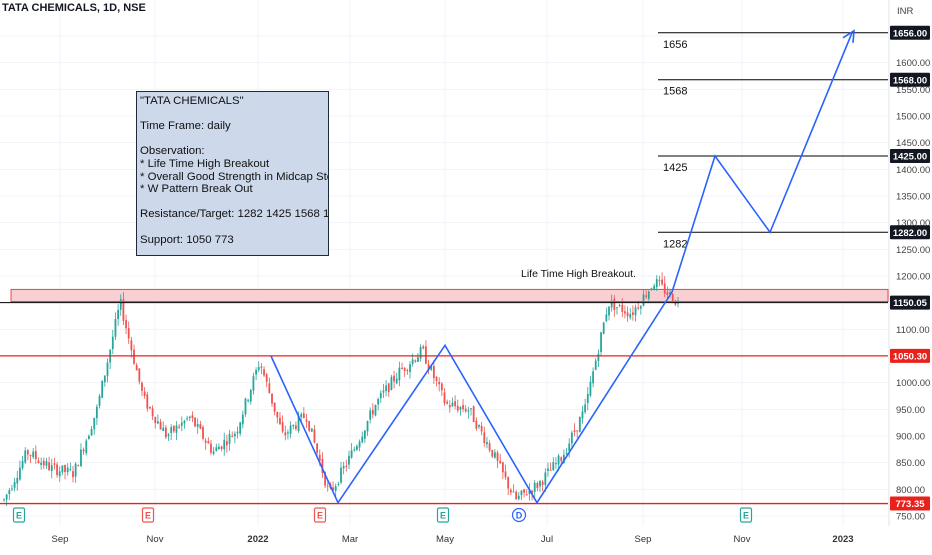 This screenshot has width=932, height=555. Describe the element at coordinates (913, 90) in the screenshot. I see `y-tick-label: 1550.00` at that location.